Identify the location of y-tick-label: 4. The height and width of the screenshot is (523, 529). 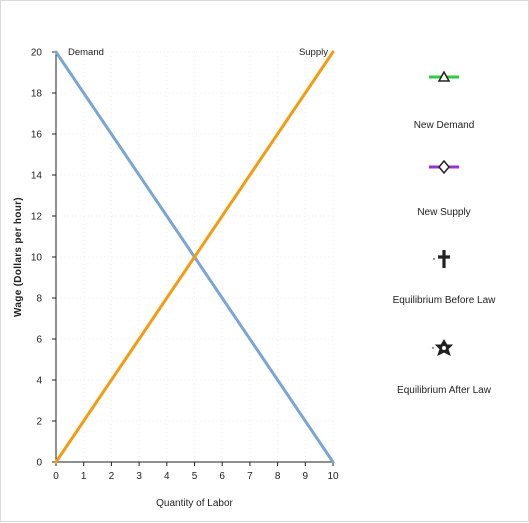
(39, 381).